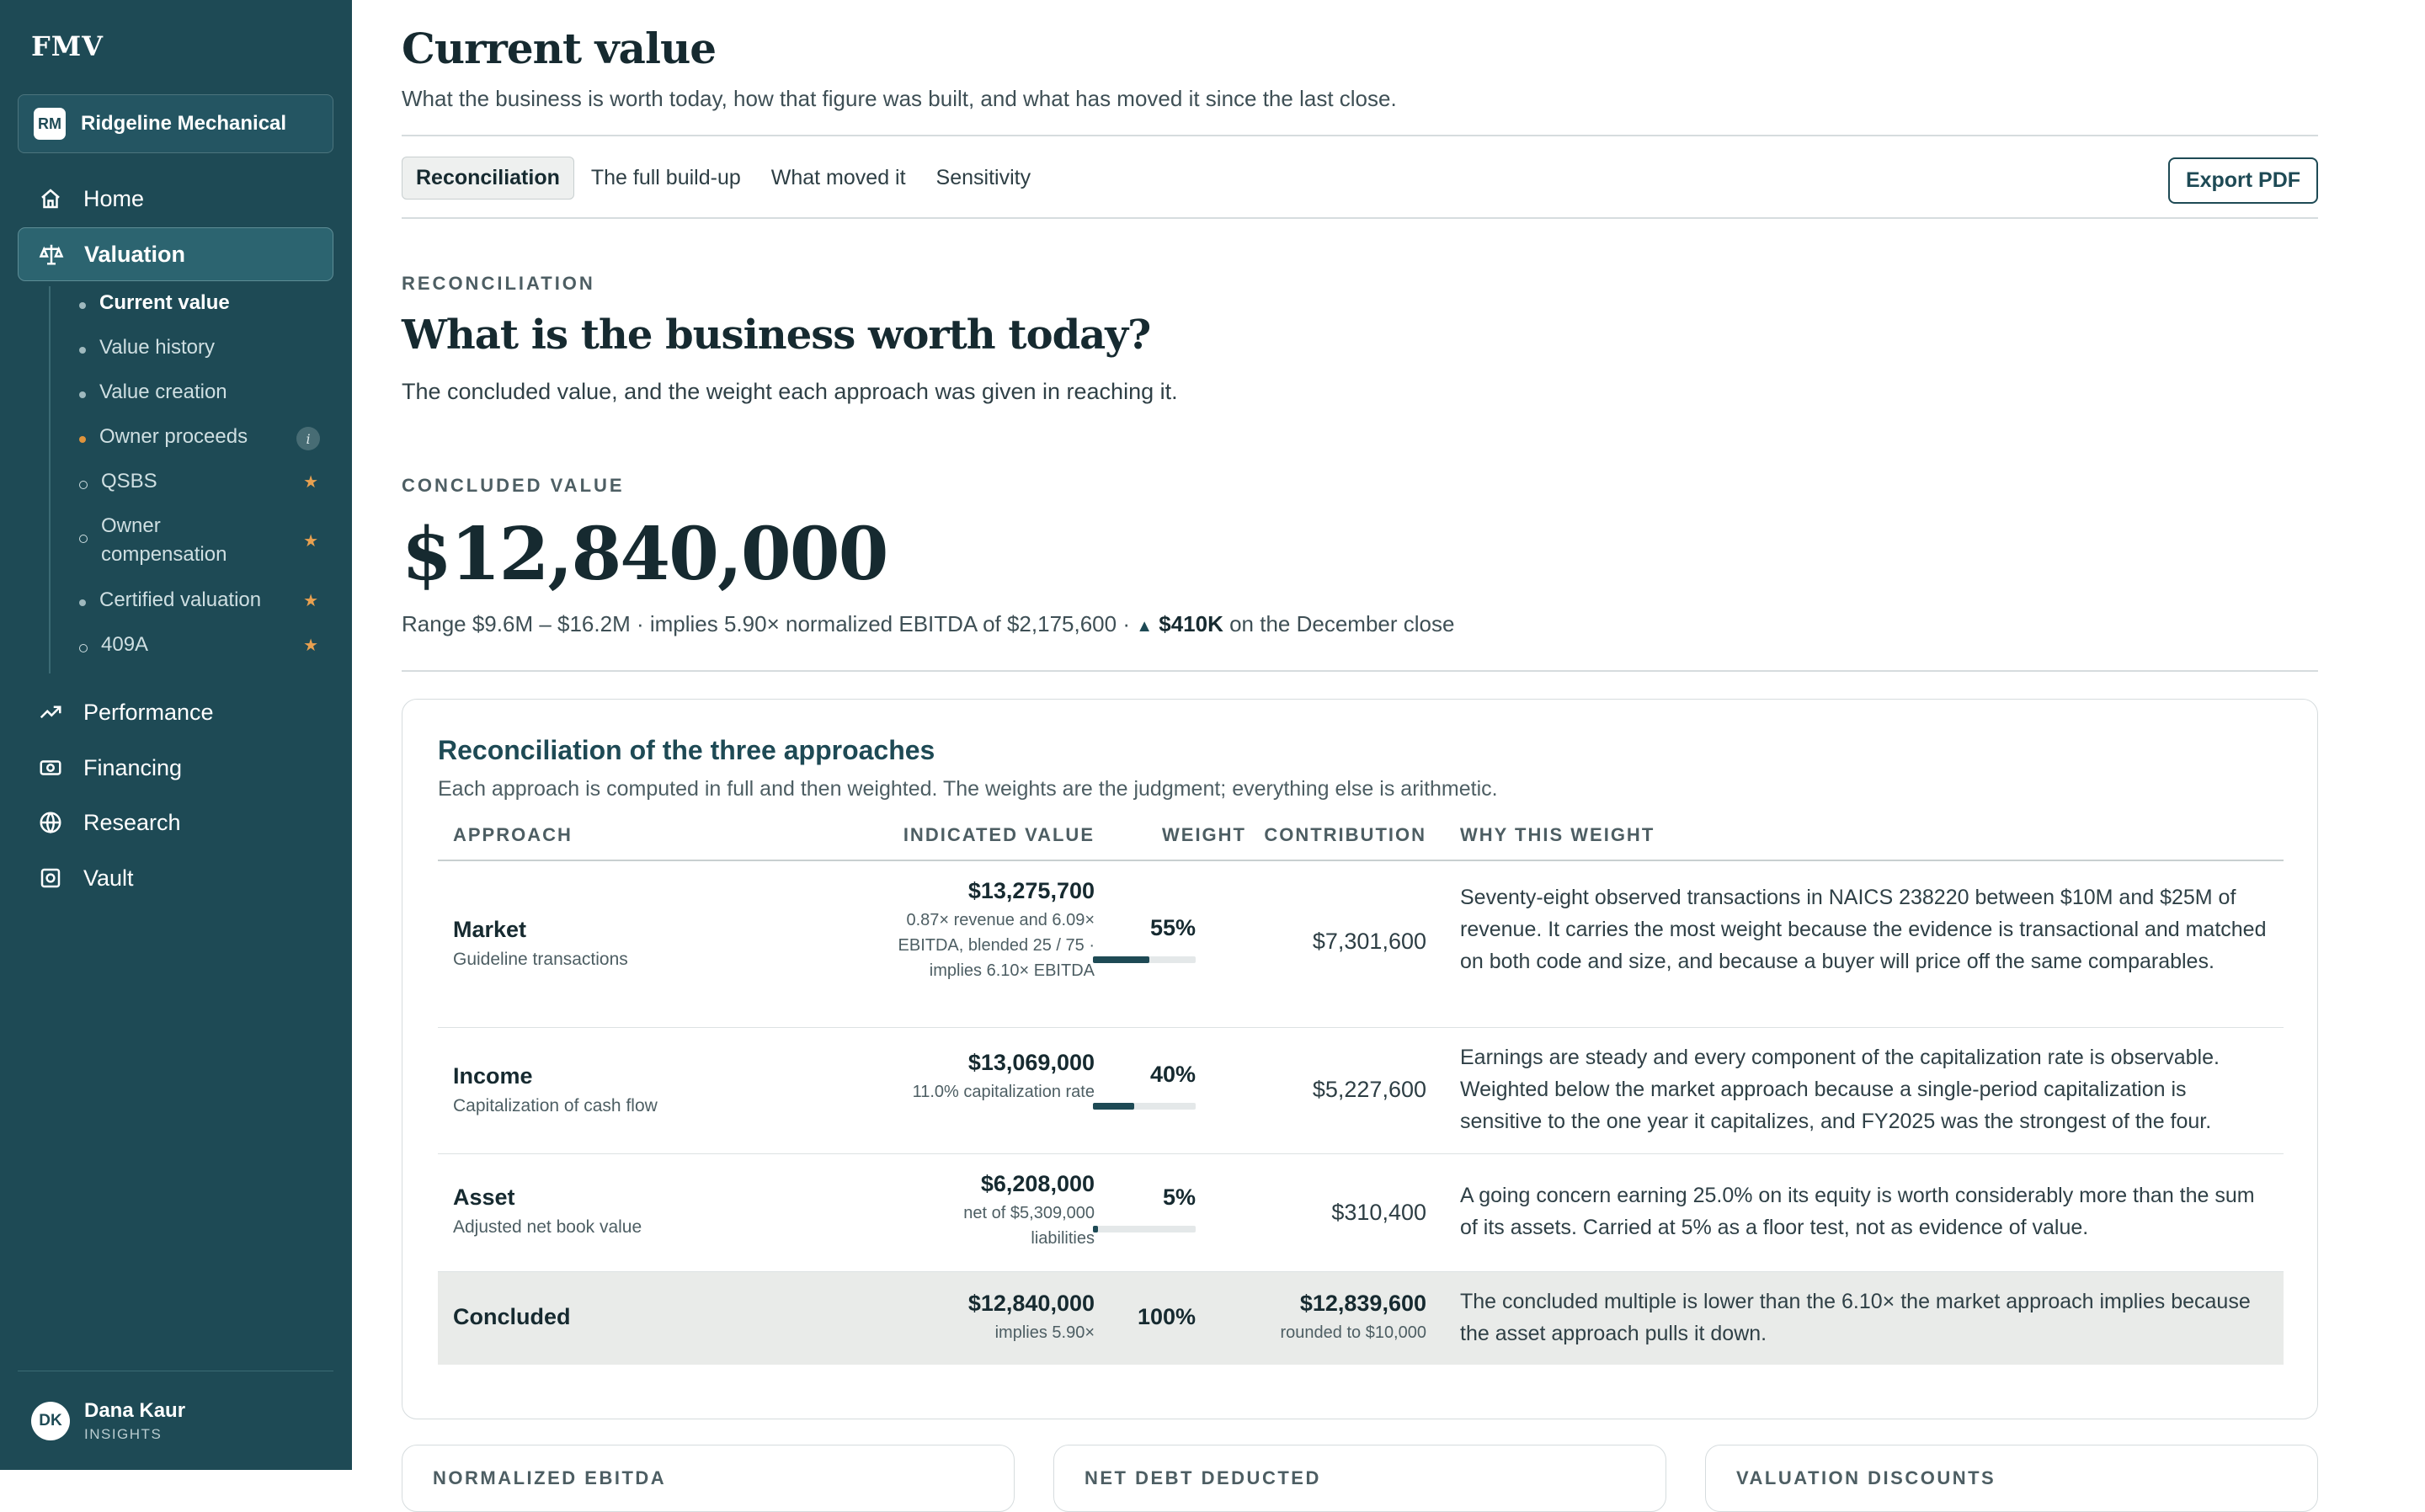 The height and width of the screenshot is (1512, 2425). Describe the element at coordinates (1339, 624) in the screenshot. I see `change-text: on the December close` at that location.